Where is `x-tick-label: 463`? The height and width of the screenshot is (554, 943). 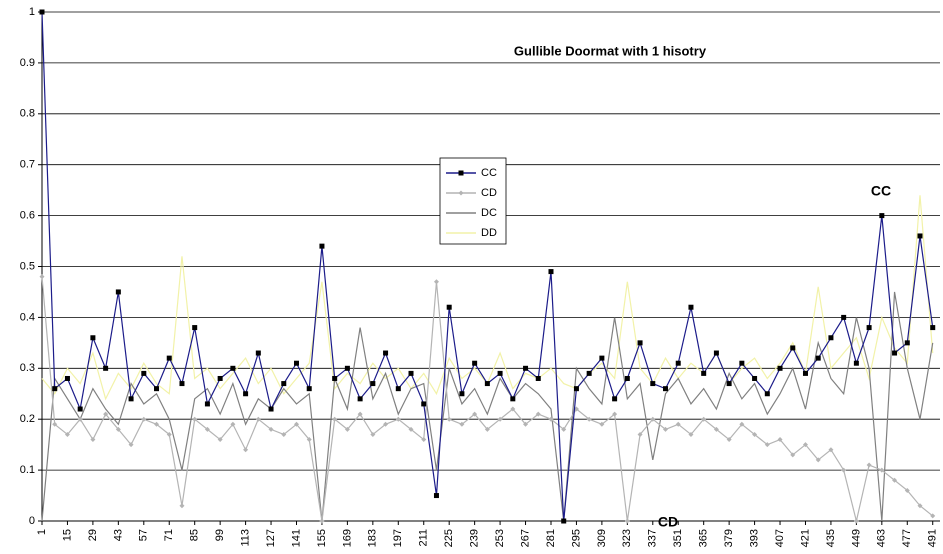 x-tick-label: 463 is located at coordinates (882, 538).